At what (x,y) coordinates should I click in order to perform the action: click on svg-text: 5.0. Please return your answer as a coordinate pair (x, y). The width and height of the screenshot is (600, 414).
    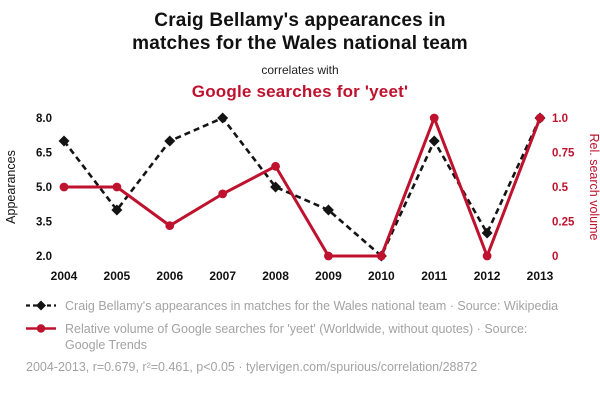
    Looking at the image, I should click on (44, 188).